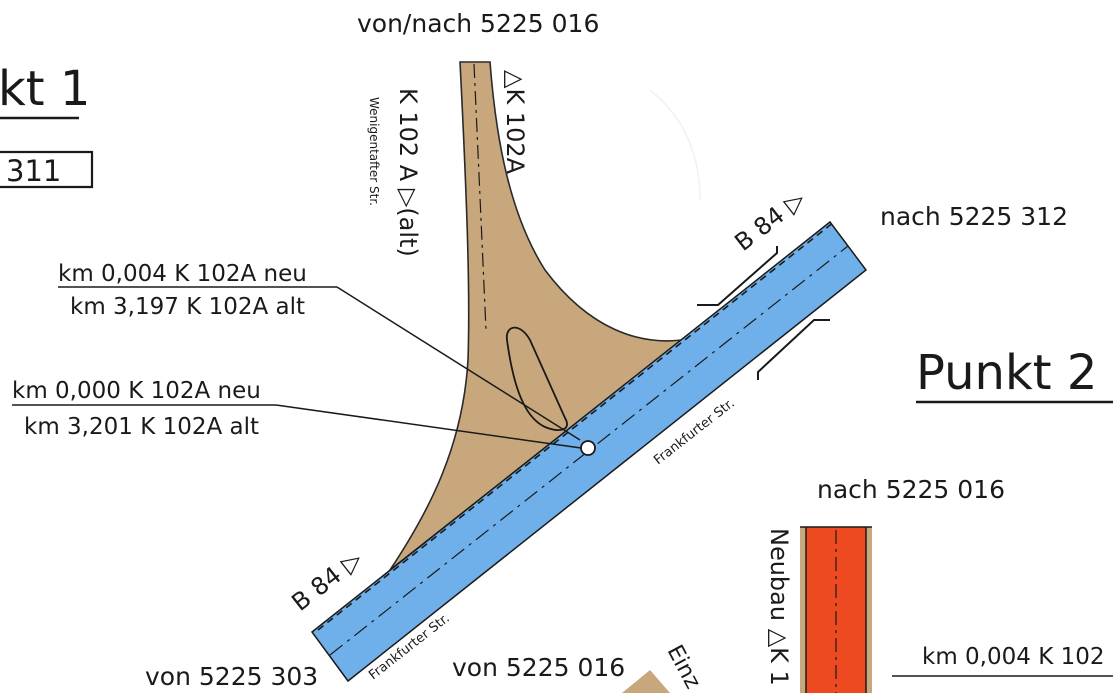  Describe the element at coordinates (646, 681) in the screenshot. I see `einz-road-fragment` at that location.